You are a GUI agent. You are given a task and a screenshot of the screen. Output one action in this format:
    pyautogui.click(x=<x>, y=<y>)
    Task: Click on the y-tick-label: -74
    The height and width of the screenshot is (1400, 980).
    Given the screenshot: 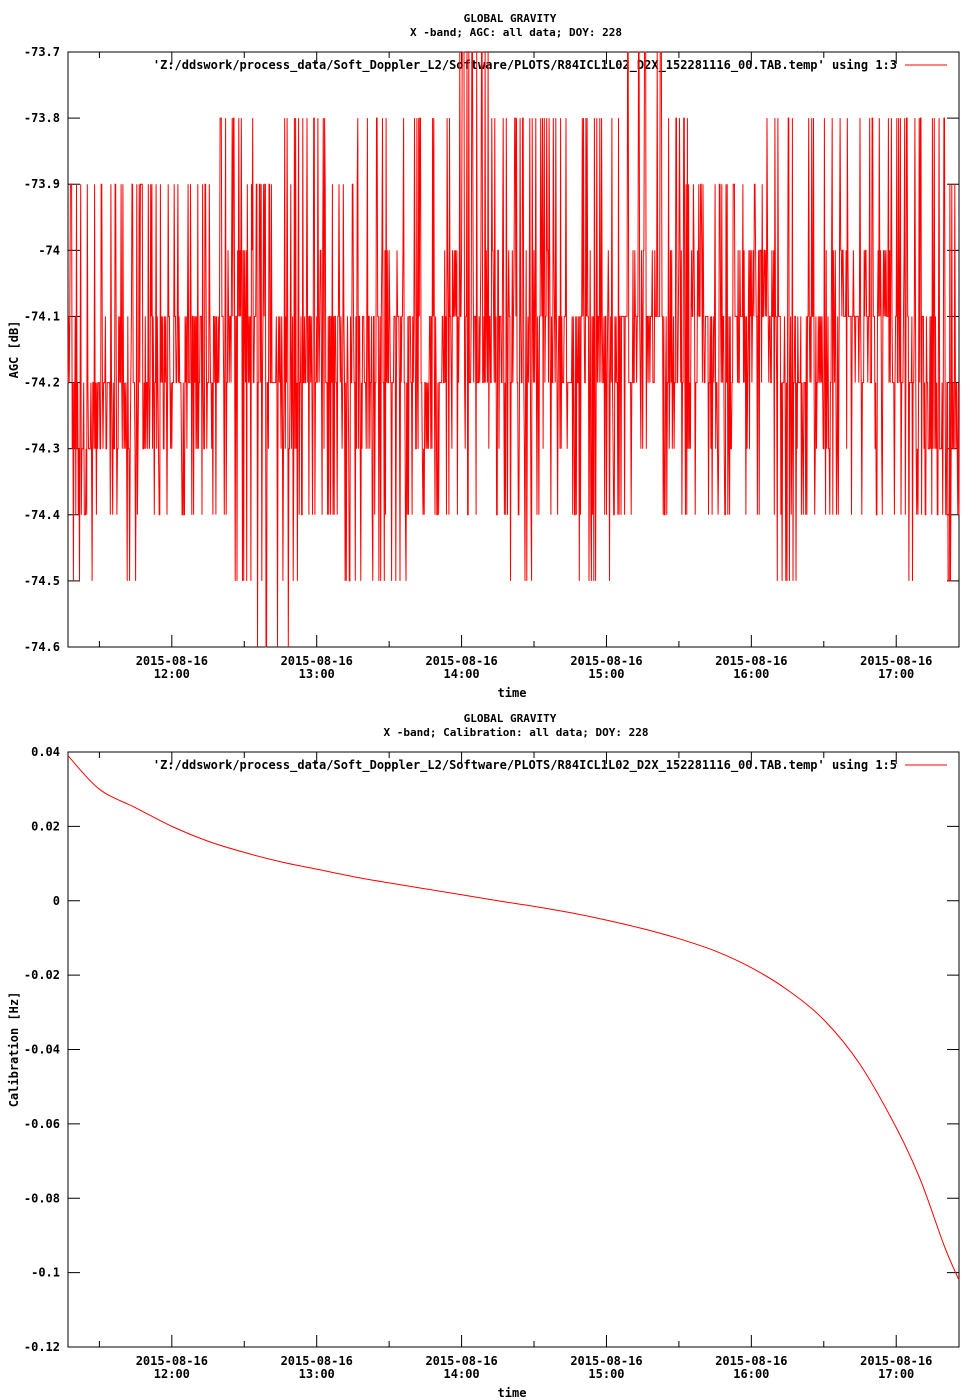 What is the action you would take?
    pyautogui.click(x=49, y=250)
    